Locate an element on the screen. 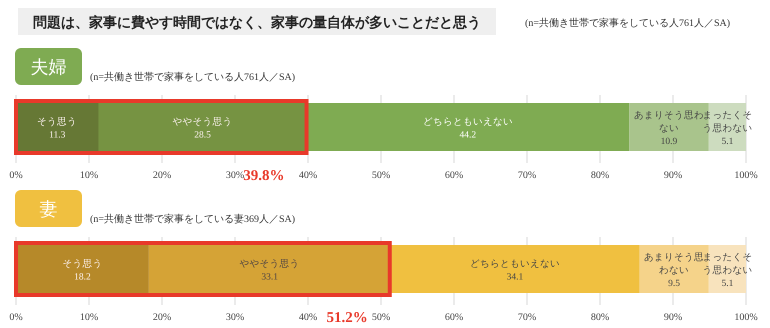  data-label: 33.1 is located at coordinates (269, 277).